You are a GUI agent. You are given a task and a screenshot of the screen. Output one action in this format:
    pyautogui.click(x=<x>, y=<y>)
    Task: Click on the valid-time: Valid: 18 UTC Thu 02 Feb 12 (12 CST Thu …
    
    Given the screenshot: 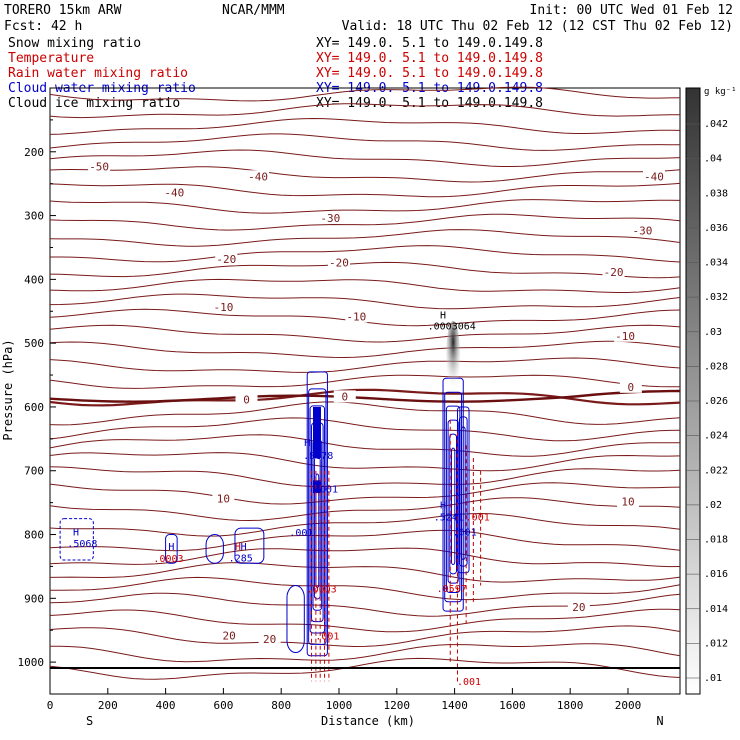 What is the action you would take?
    pyautogui.click(x=537, y=26)
    